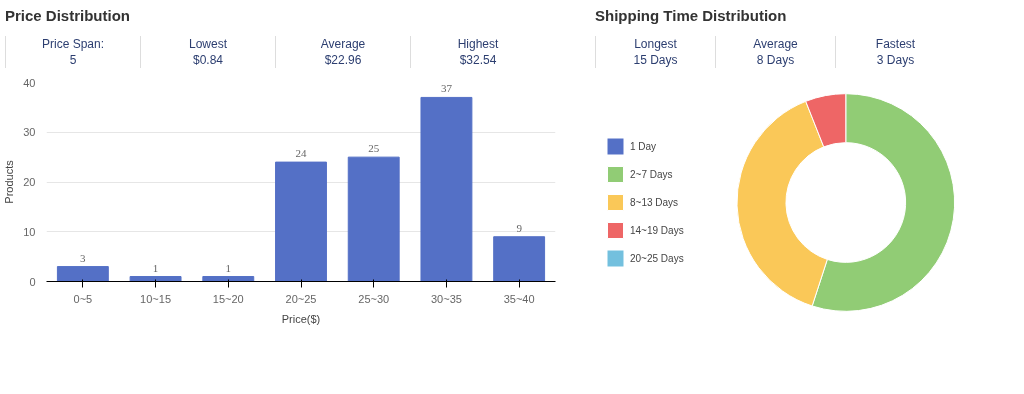 This screenshot has height=394, width=1024. Describe the element at coordinates (83, 298) in the screenshot. I see `x-tick-label: 0~5` at that location.